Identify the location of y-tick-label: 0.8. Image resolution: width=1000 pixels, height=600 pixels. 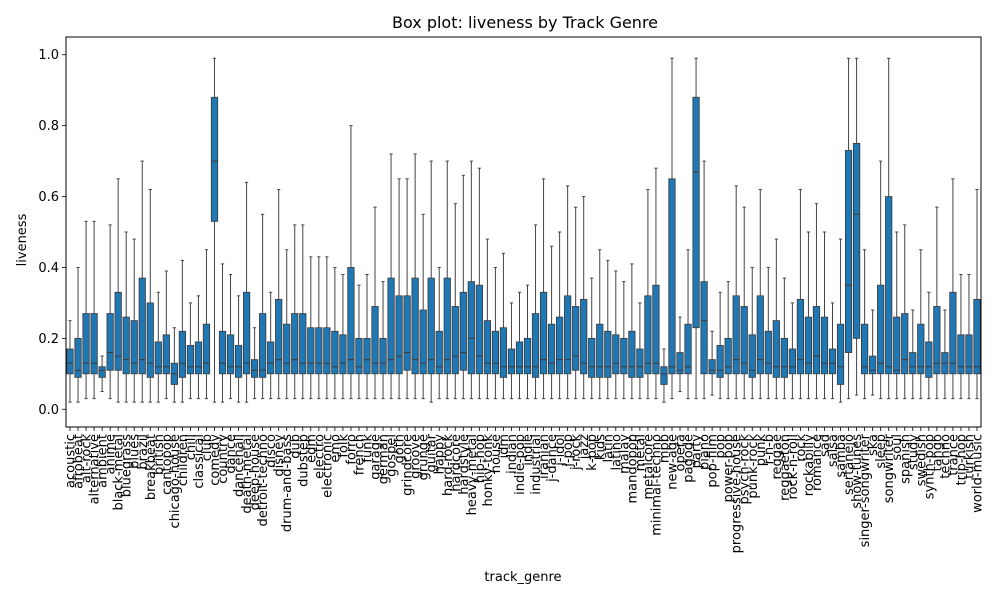
(48, 126).